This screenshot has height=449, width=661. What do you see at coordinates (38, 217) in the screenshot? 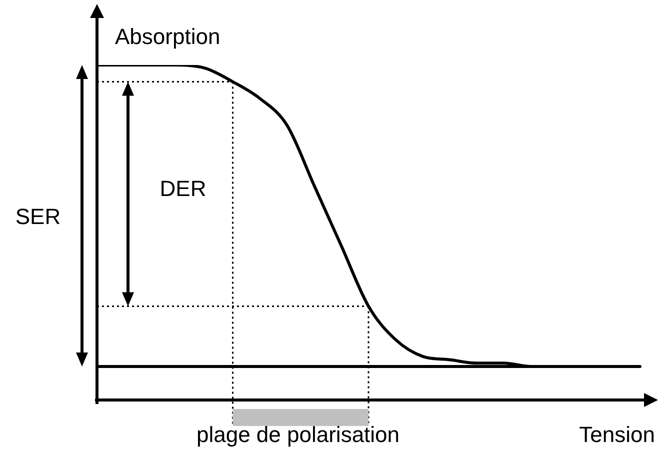
I see `text: SER` at bounding box center [38, 217].